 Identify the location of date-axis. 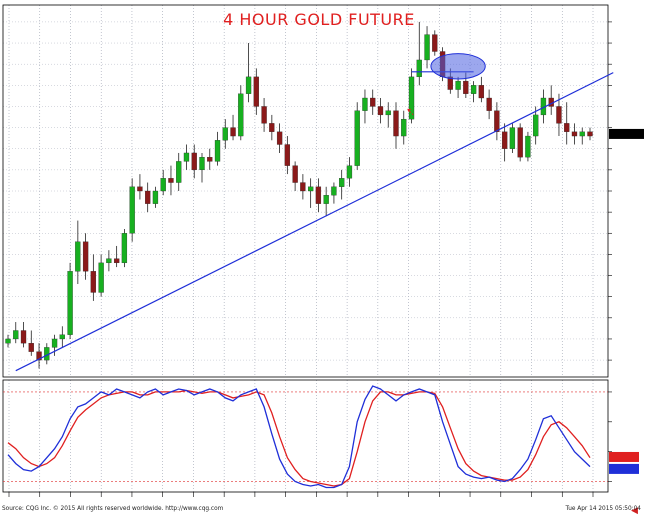
(301, 494).